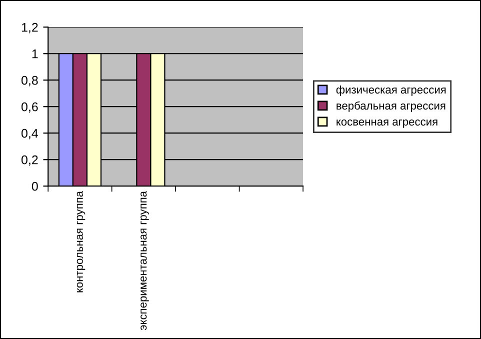 The height and width of the screenshot is (339, 481). Describe the element at coordinates (81, 241) in the screenshot. I see `x-tick-label: контрольная группа` at that location.